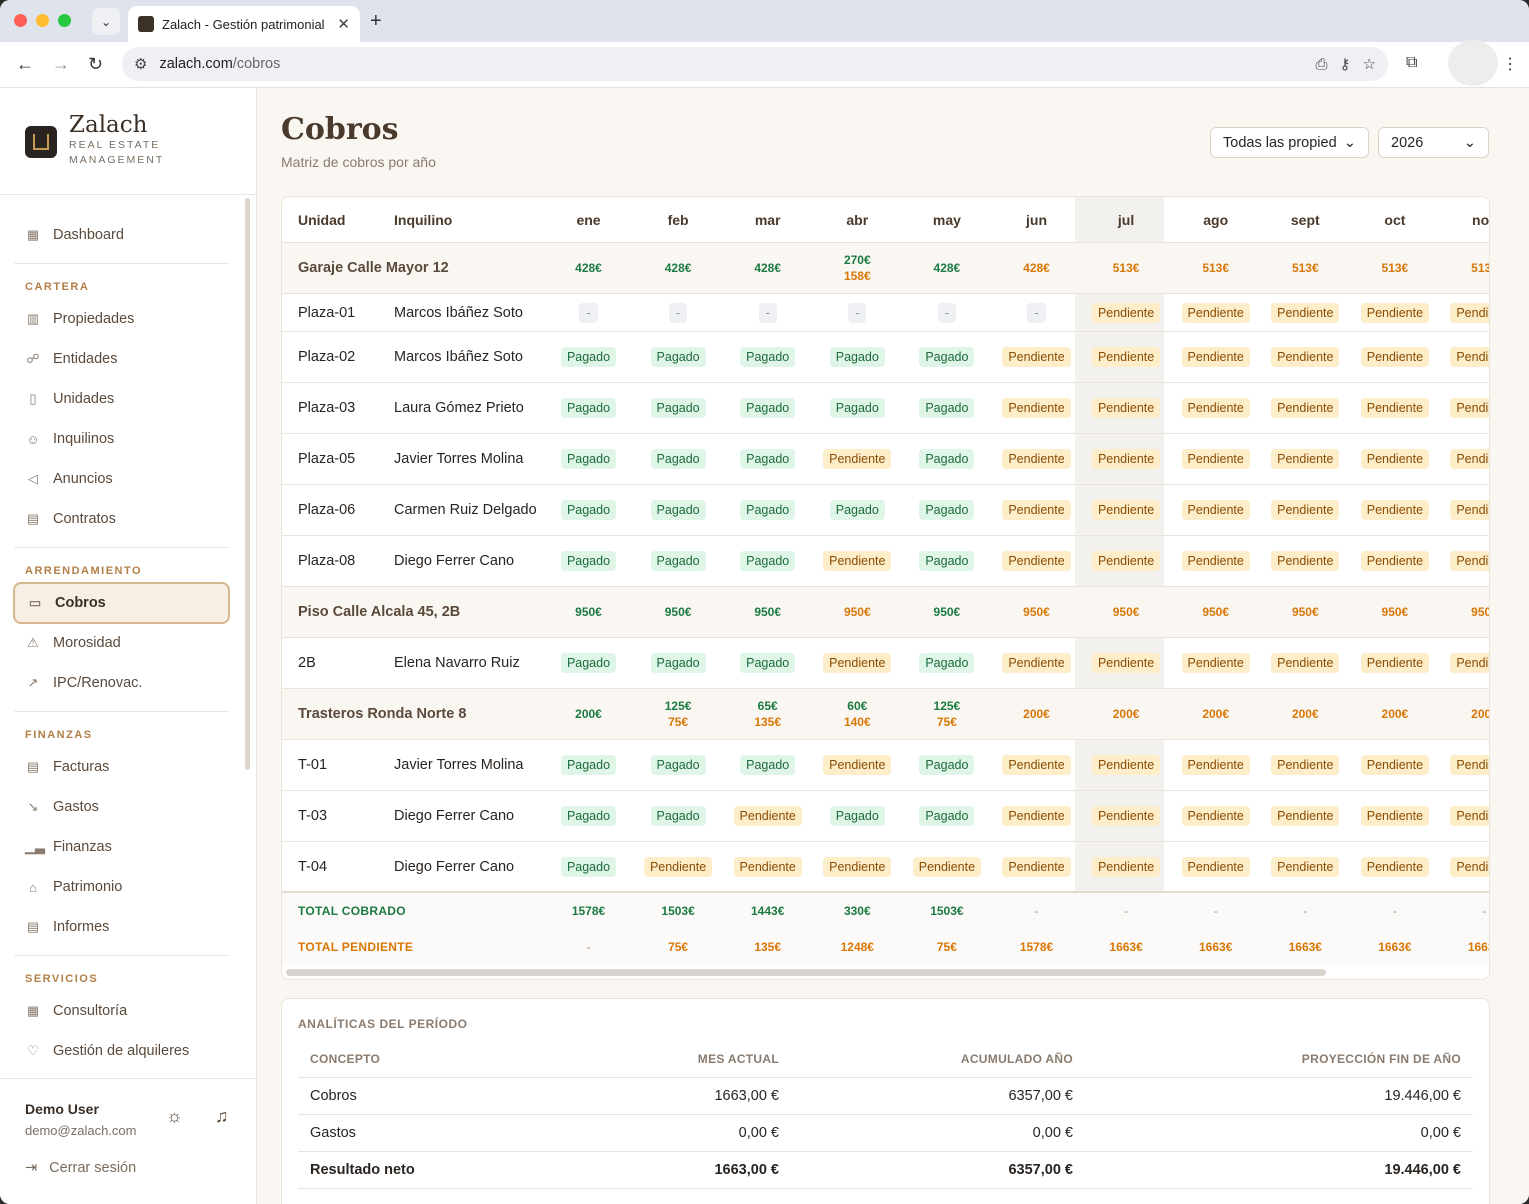  I want to click on column-header-month: mar, so click(767, 219).